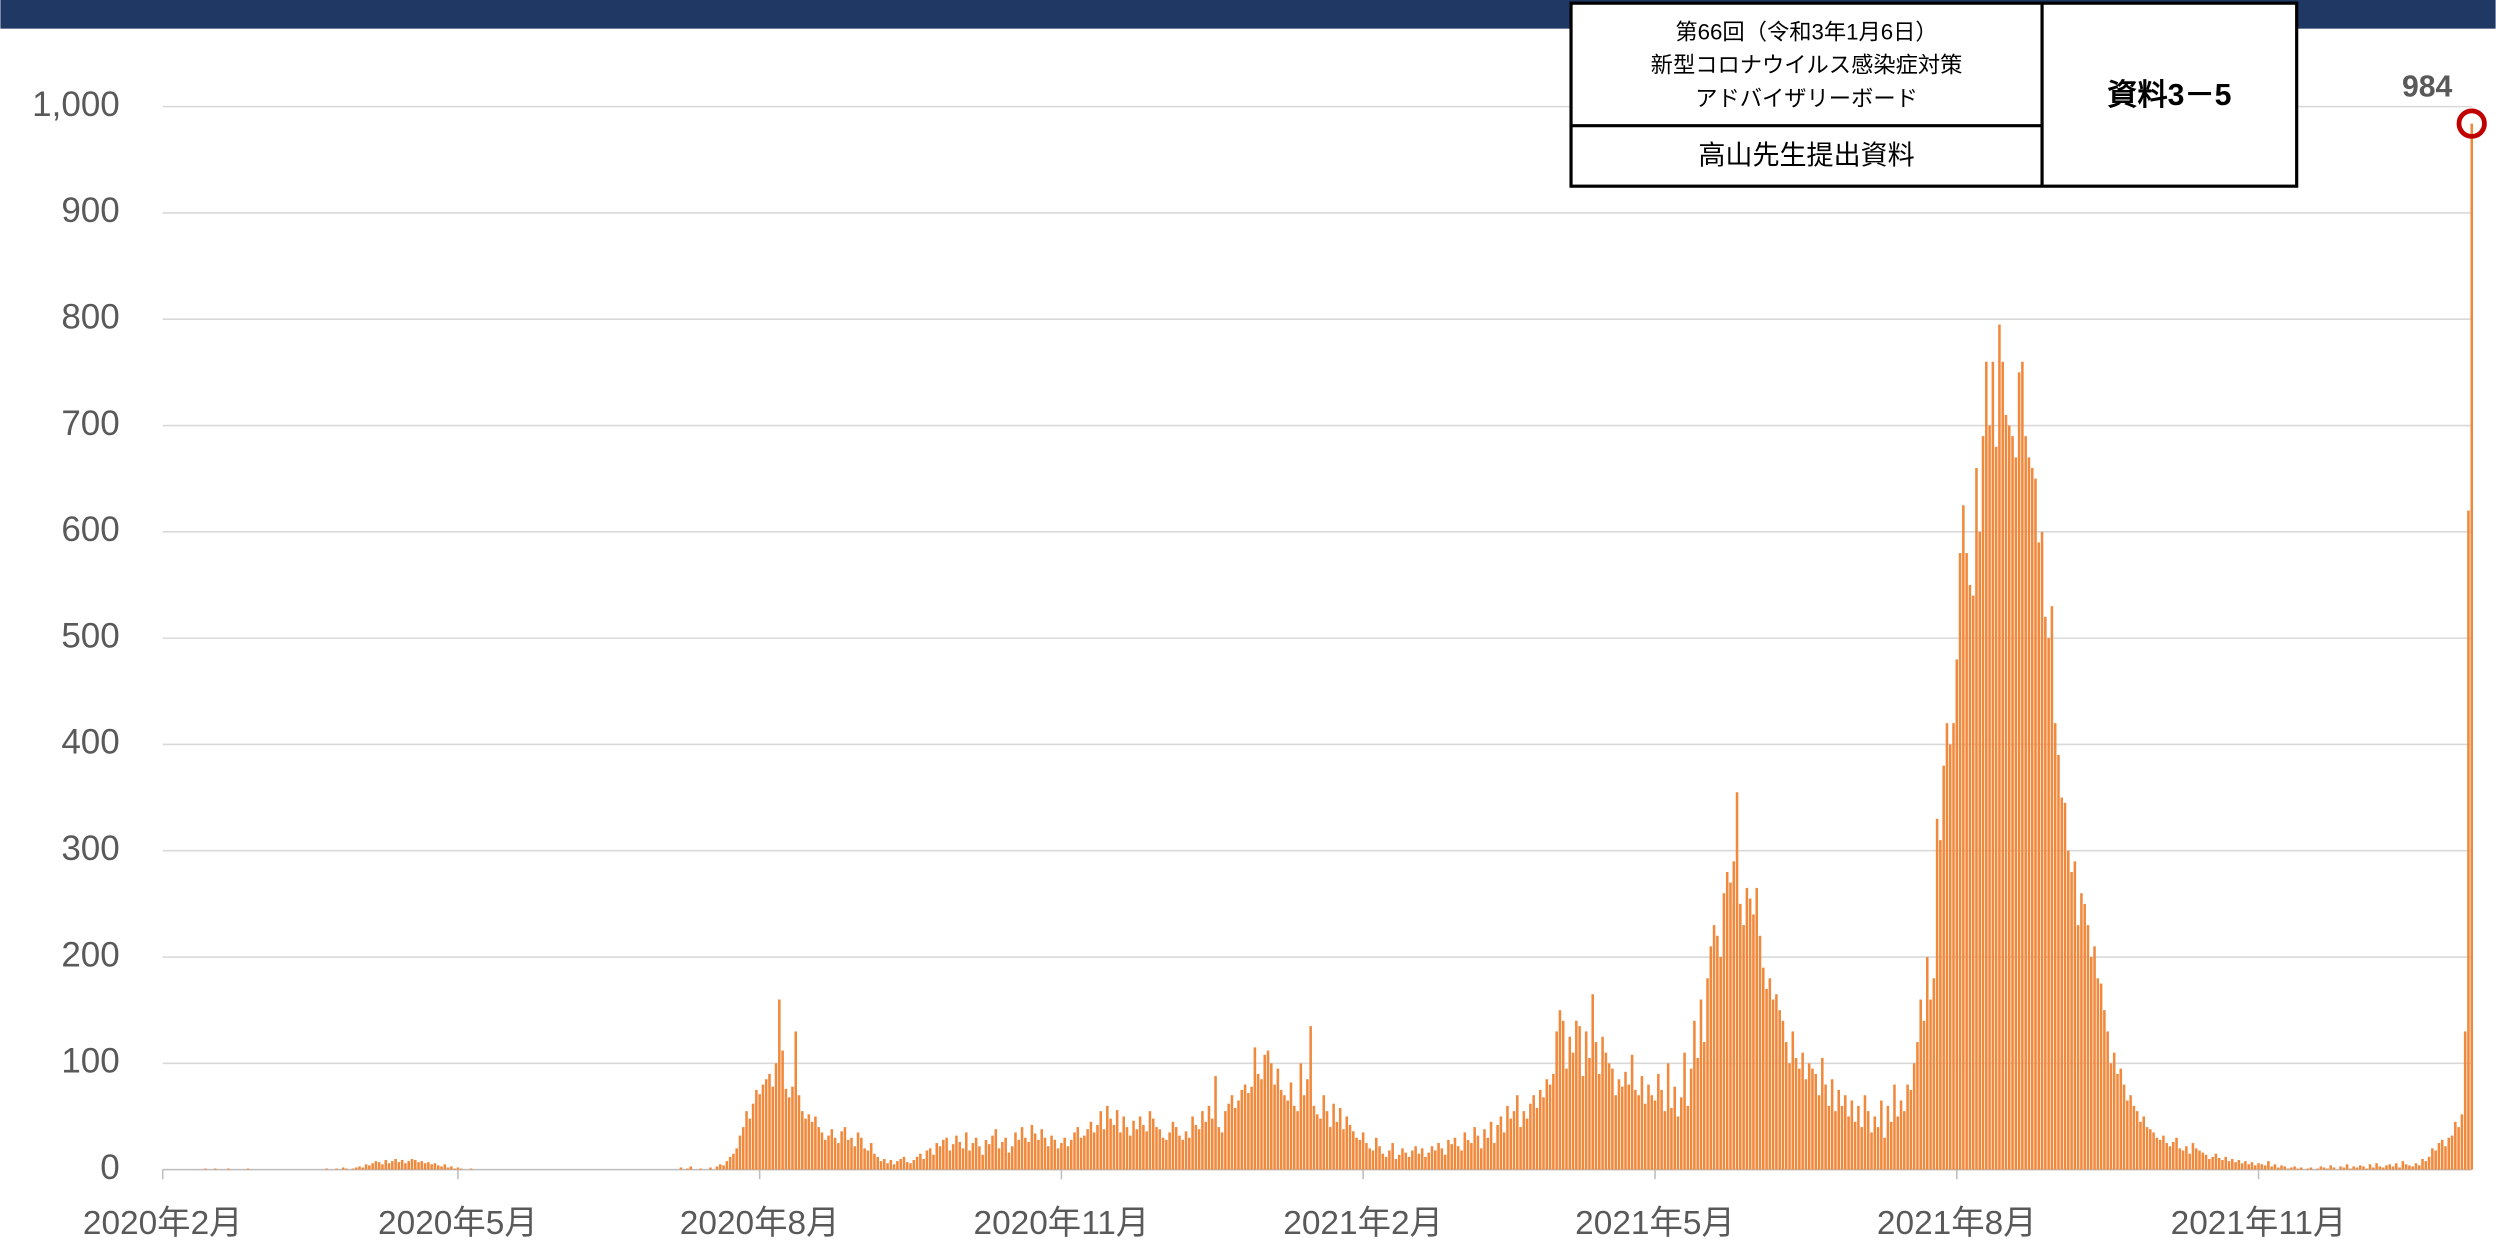 This screenshot has height=1246, width=2496. Describe the element at coordinates (90, 423) in the screenshot. I see `y-tick-label: 700` at that location.